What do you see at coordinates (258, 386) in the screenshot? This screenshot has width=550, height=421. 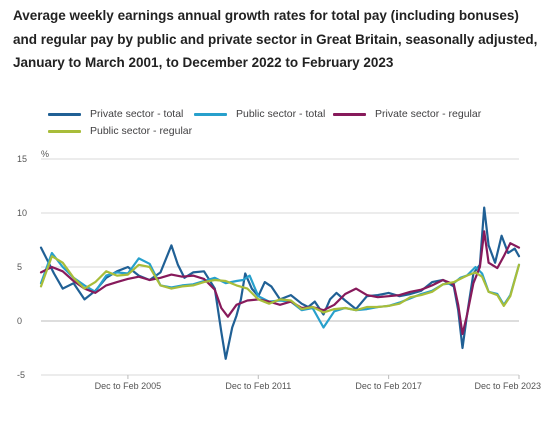 I see `x-tick-label: Dec to Feb 2011` at bounding box center [258, 386].